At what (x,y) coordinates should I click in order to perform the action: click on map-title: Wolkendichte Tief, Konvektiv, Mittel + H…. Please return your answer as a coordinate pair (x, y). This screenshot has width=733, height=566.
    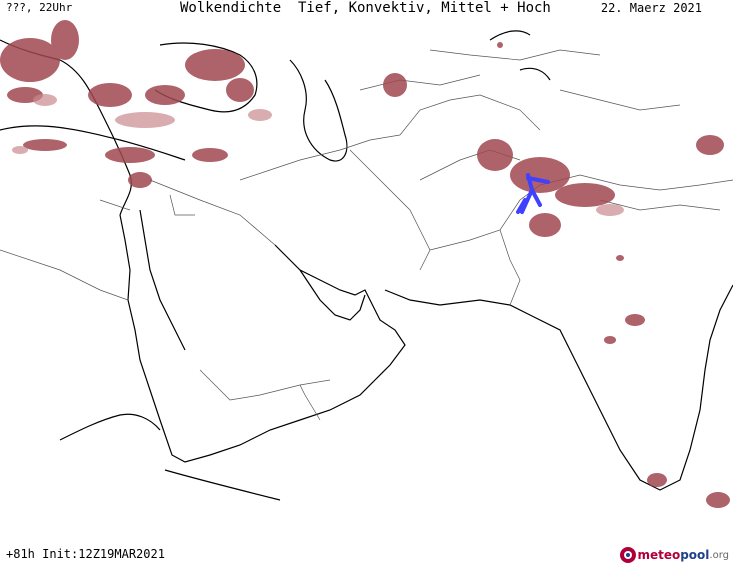
    Looking at the image, I should click on (365, 8).